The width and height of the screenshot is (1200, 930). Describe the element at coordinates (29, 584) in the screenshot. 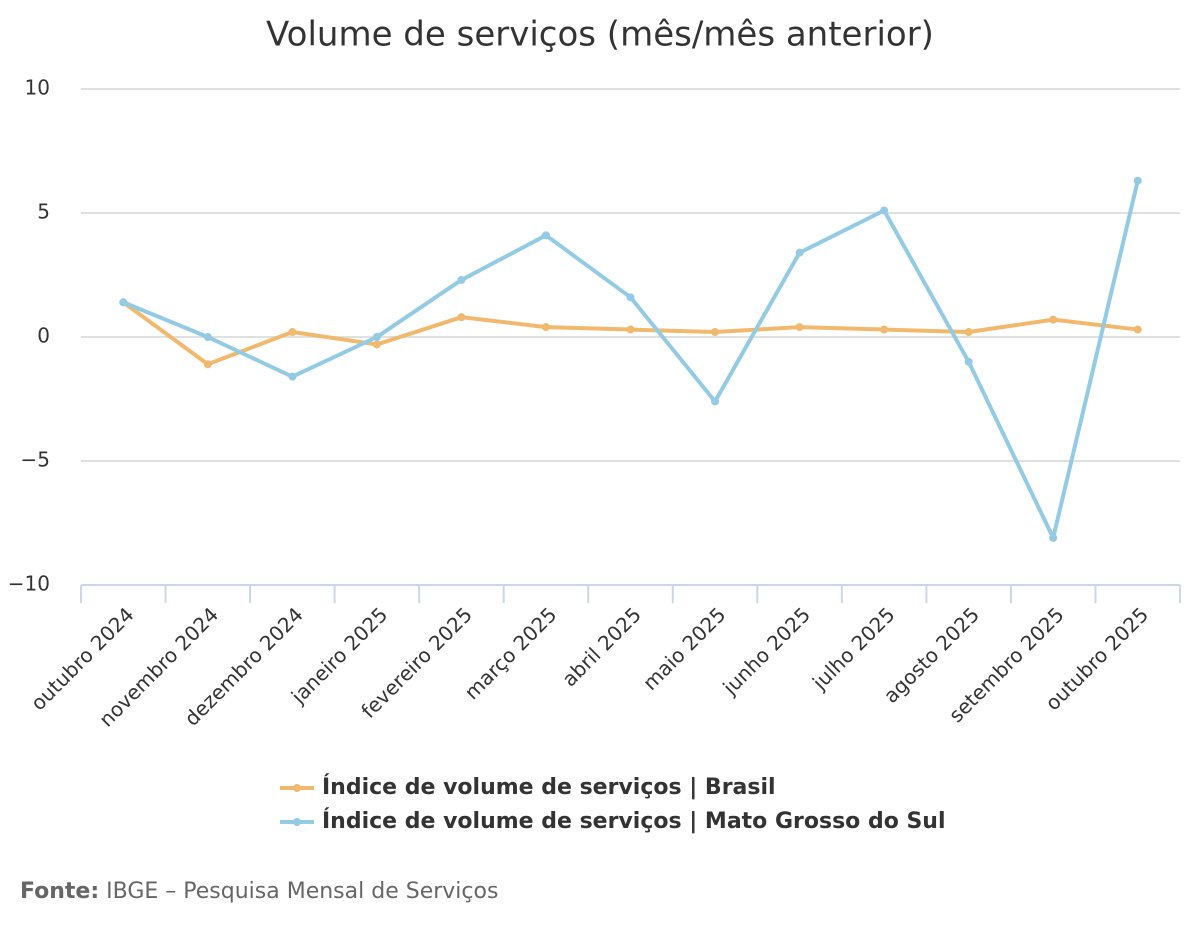

I see `y-tick-label: −10` at that location.